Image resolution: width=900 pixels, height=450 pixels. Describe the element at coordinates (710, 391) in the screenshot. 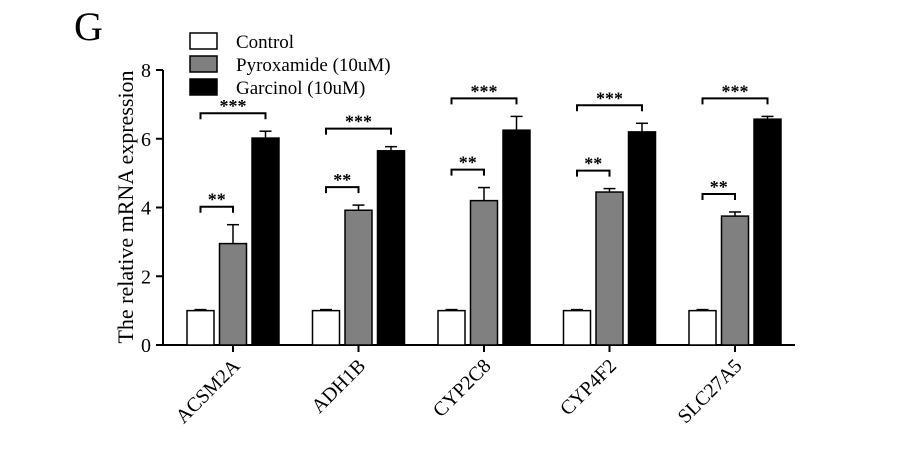

I see `x-tick-label: SLC27A5` at that location.